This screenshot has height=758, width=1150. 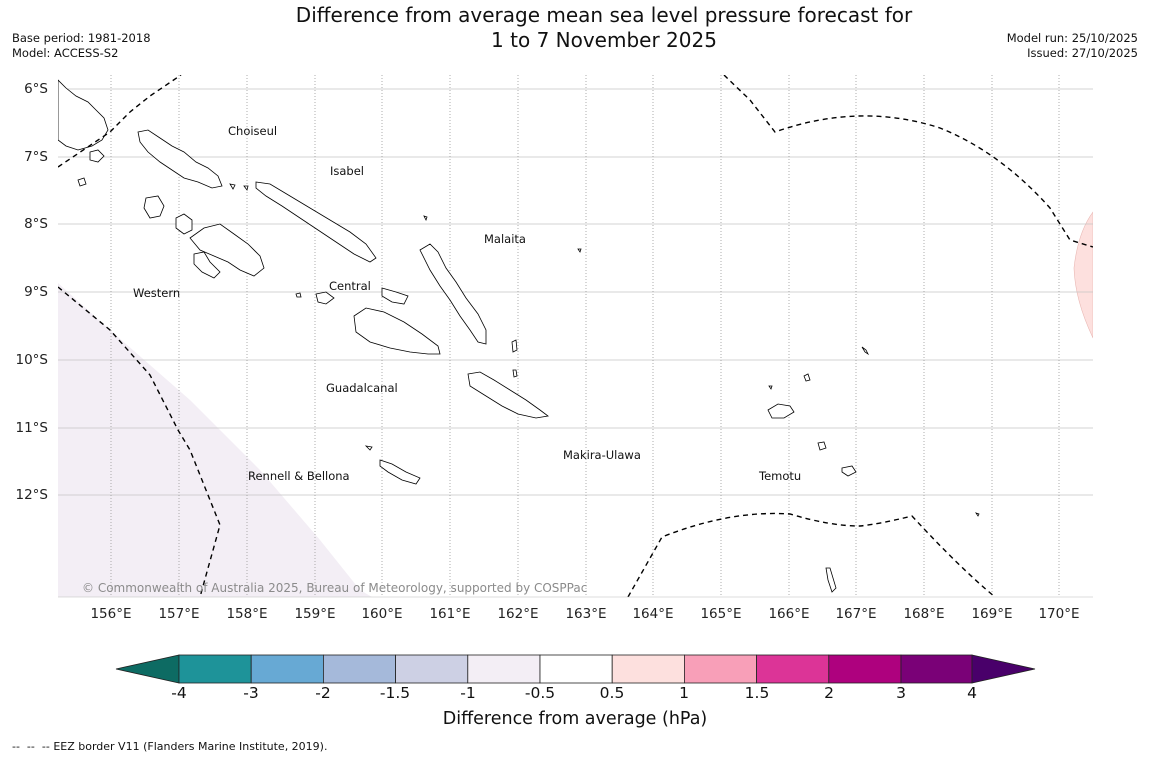 I want to click on lon-label: 162°E, so click(x=518, y=614).